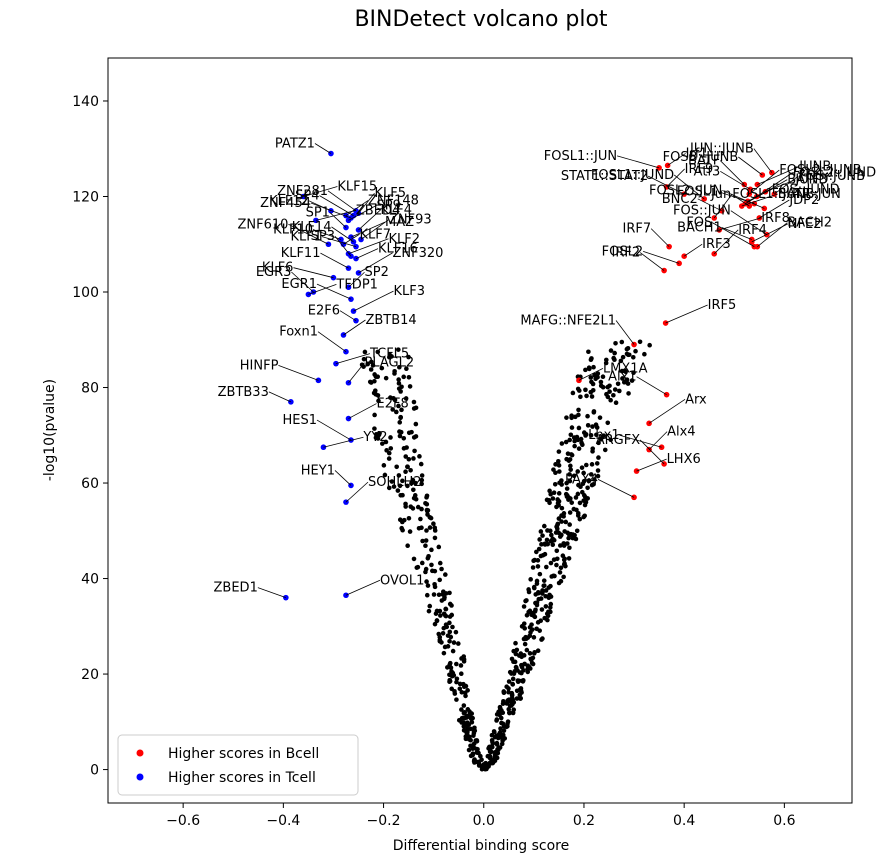  What do you see at coordinates (318, 213) in the screenshot?
I see `point-label: SP1` at bounding box center [318, 213].